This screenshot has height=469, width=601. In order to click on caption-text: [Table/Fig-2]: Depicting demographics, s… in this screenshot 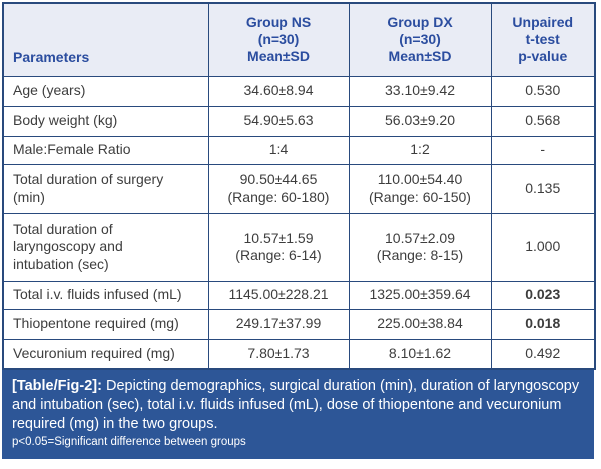, I will do `click(298, 405)`.